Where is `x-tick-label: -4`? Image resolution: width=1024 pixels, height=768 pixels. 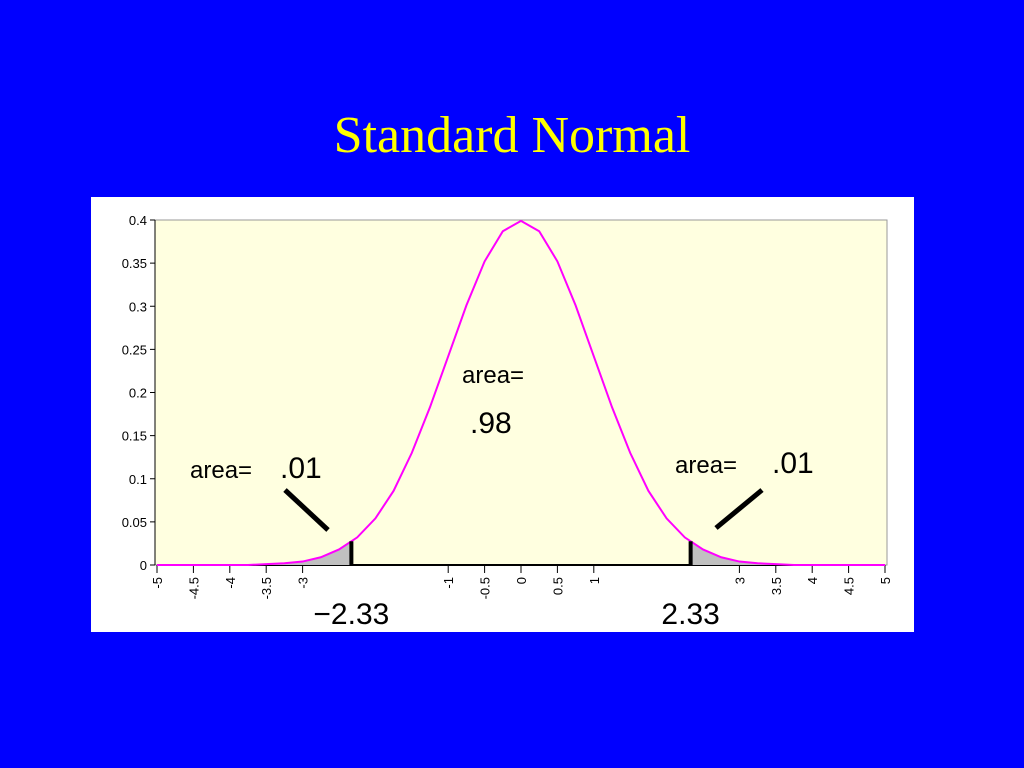 x-tick-label: -4 is located at coordinates (230, 583).